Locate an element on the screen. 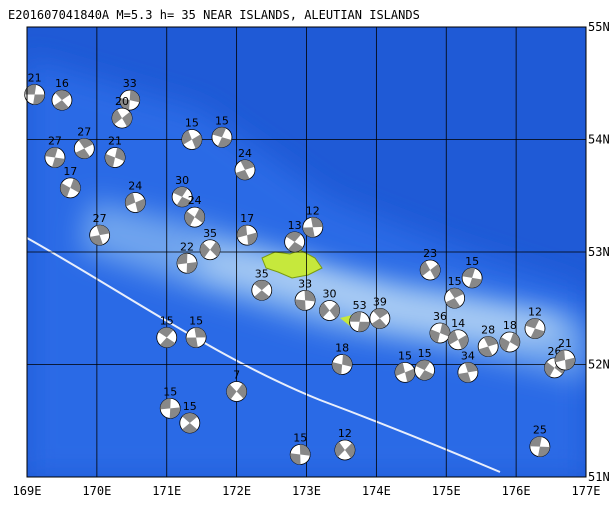 Image resolution: width=610 pixels, height=509 pixels. lon-label: 176E is located at coordinates (516, 491).